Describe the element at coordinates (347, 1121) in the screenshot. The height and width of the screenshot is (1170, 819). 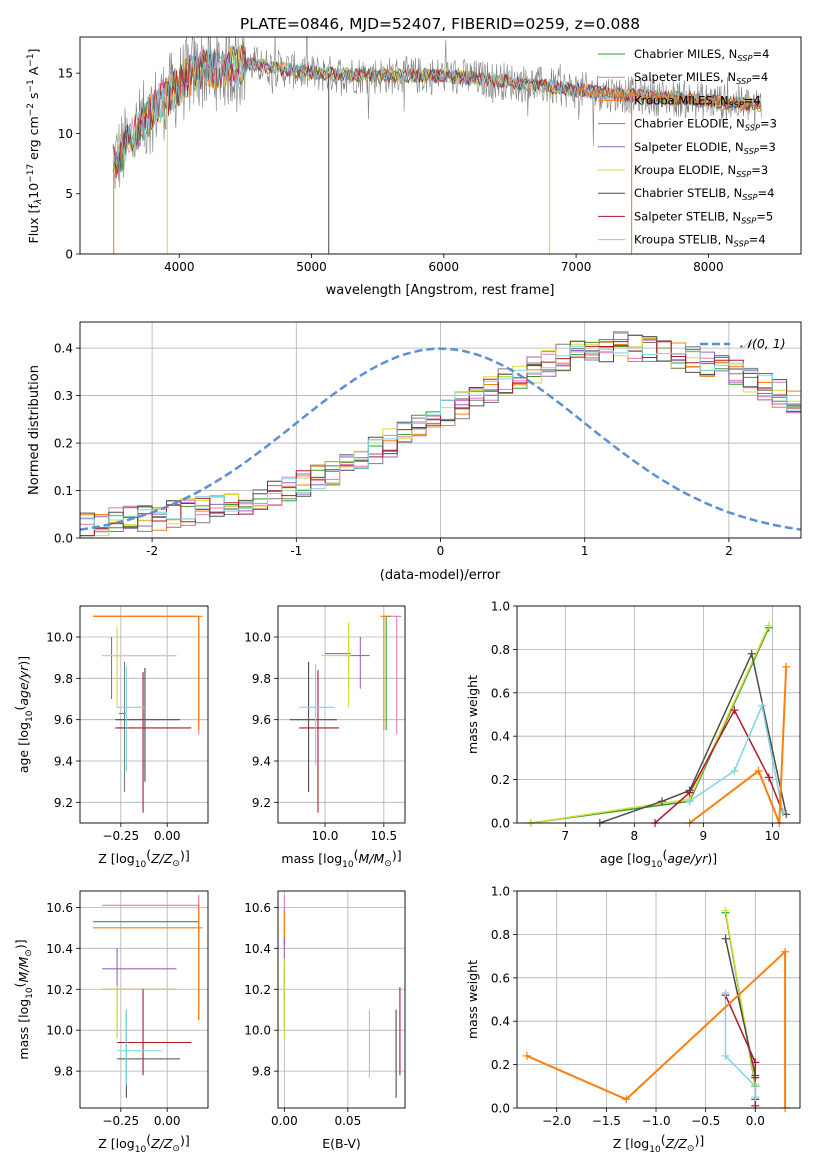
I see `x-tick-label: 0.05` at that location.